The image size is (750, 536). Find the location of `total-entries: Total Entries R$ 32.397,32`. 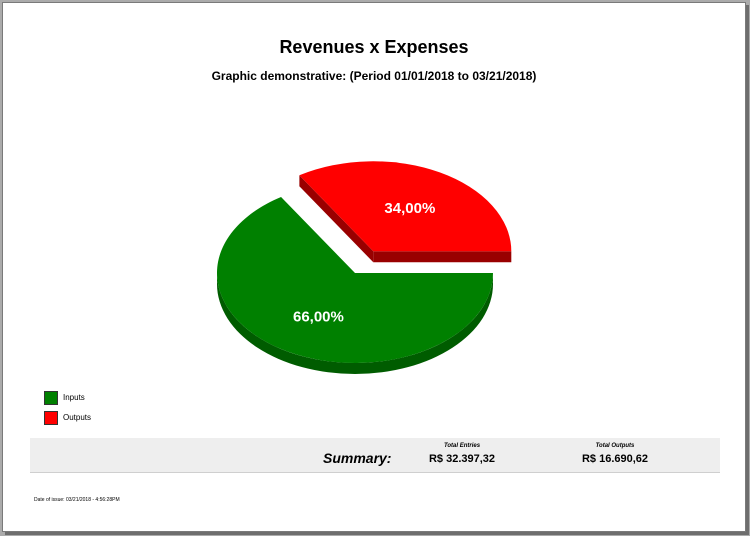

total-entries: Total Entries R$ 32.397,32 is located at coordinates (462, 454).